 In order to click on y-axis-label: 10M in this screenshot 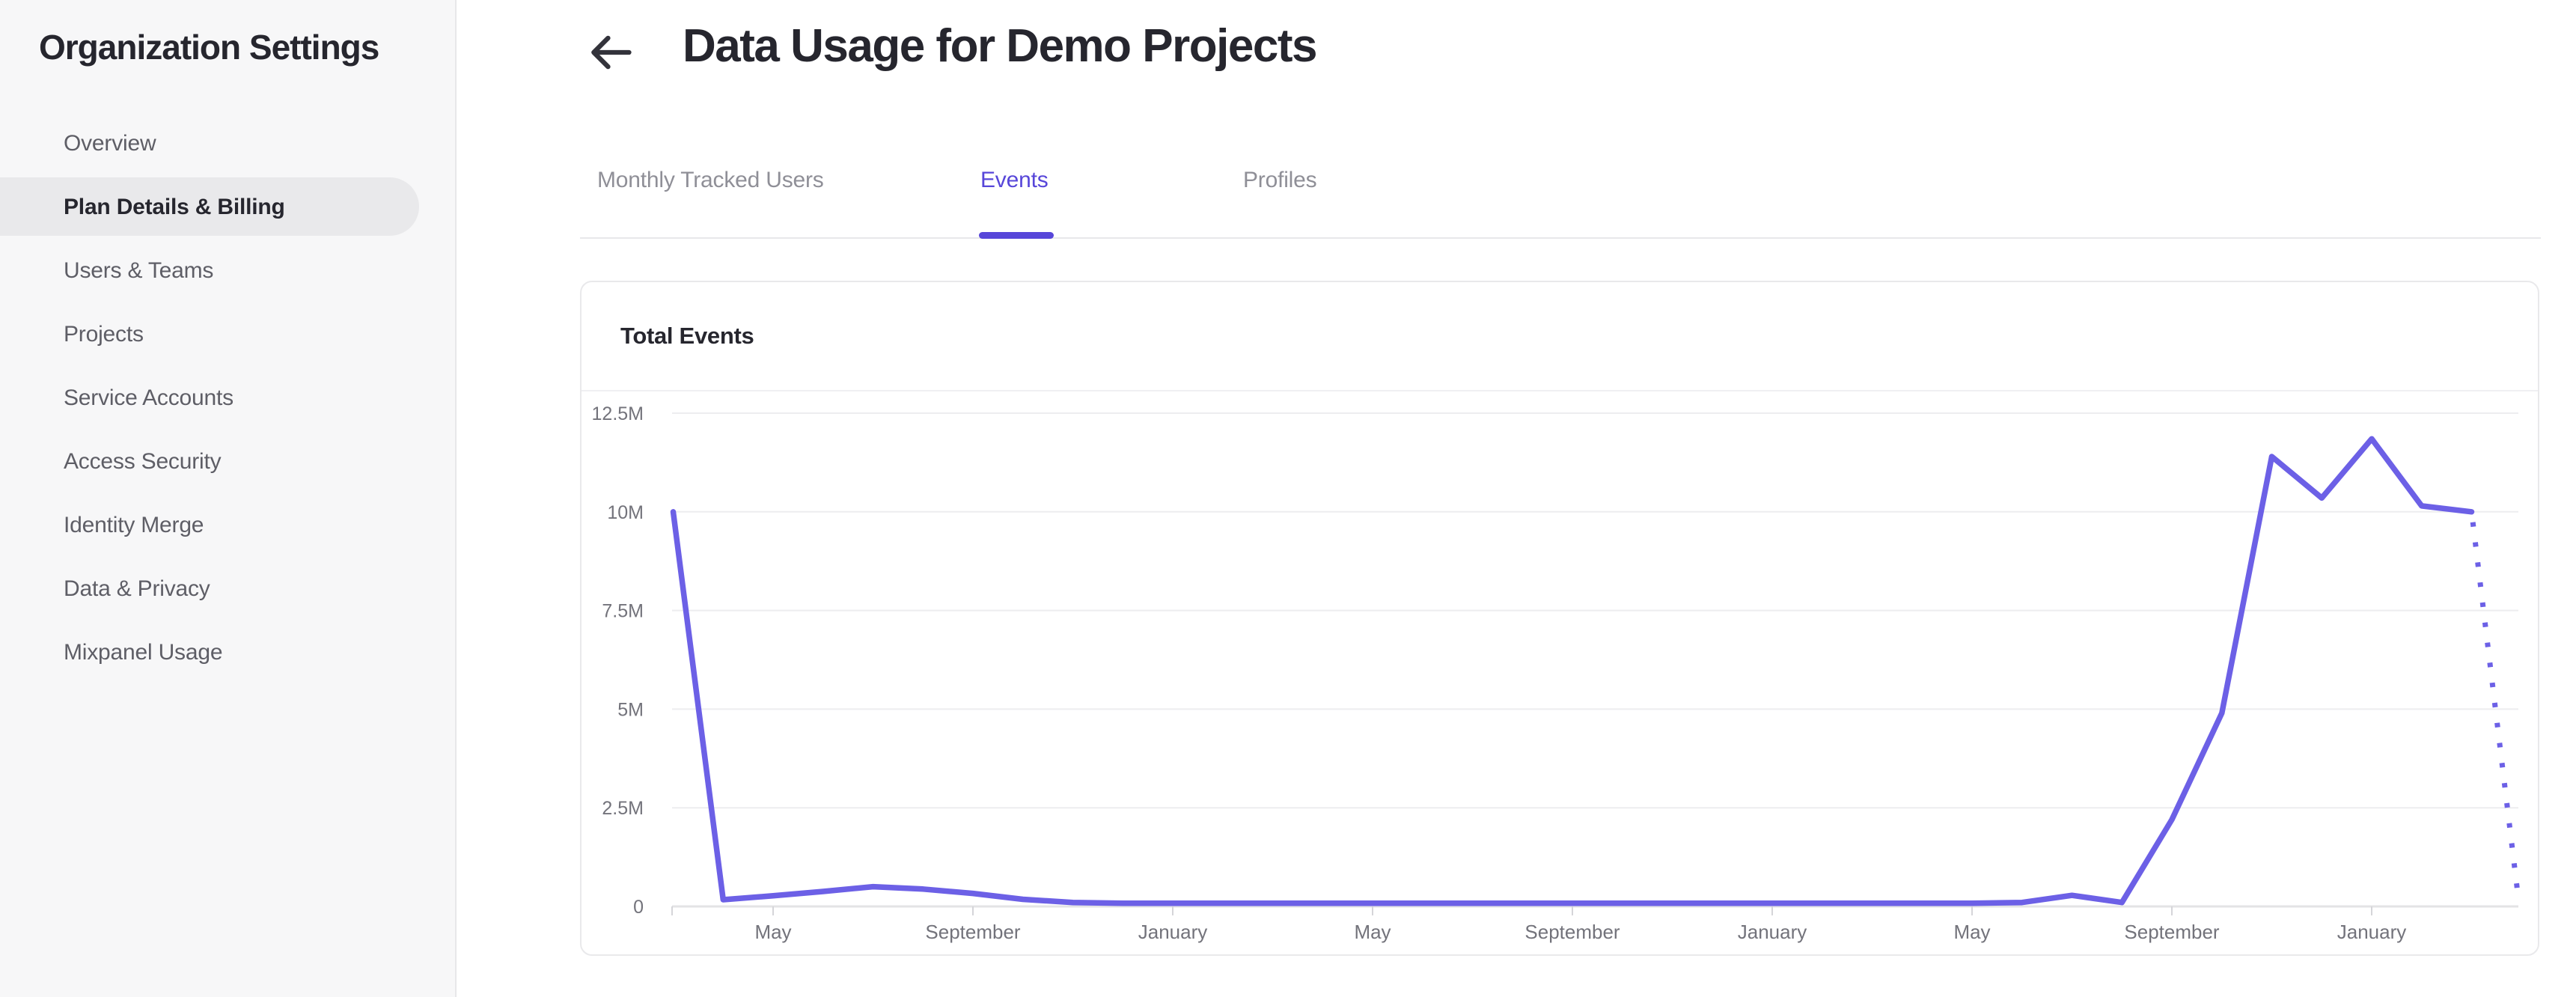, I will do `click(625, 512)`.